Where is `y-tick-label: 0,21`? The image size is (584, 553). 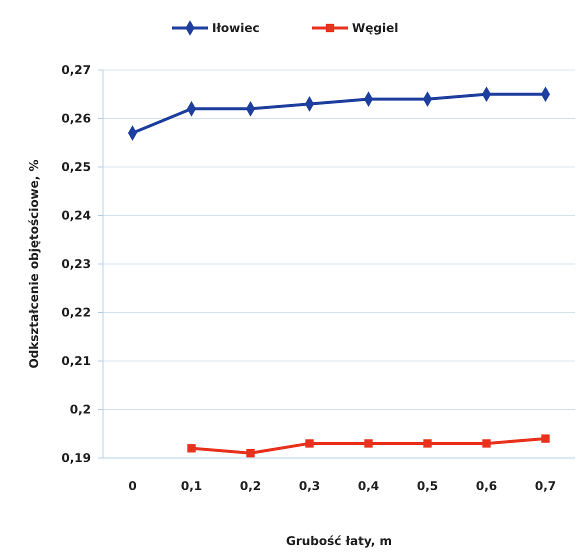
y-tick-label: 0,21 is located at coordinates (76, 361).